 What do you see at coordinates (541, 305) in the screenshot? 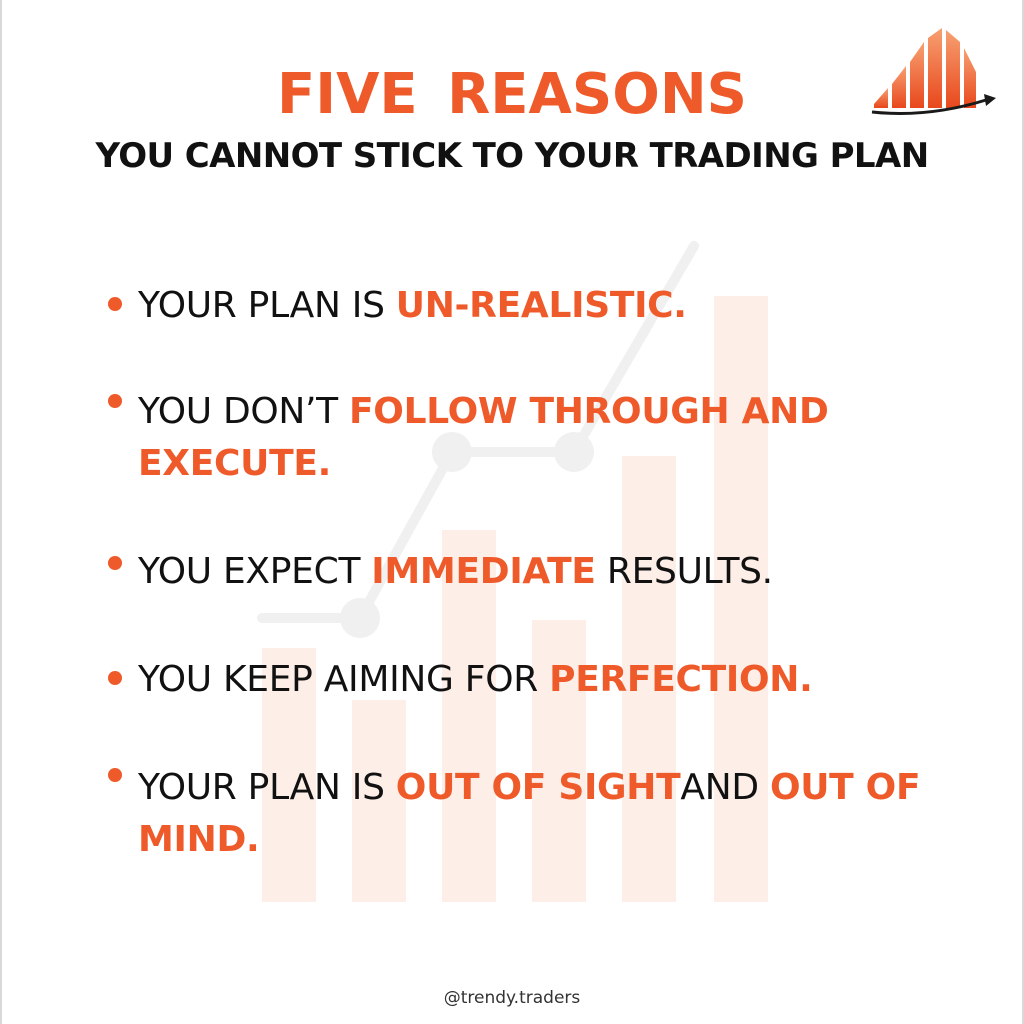
I see `reason-highlight: UN-REALISTIC.` at bounding box center [541, 305].